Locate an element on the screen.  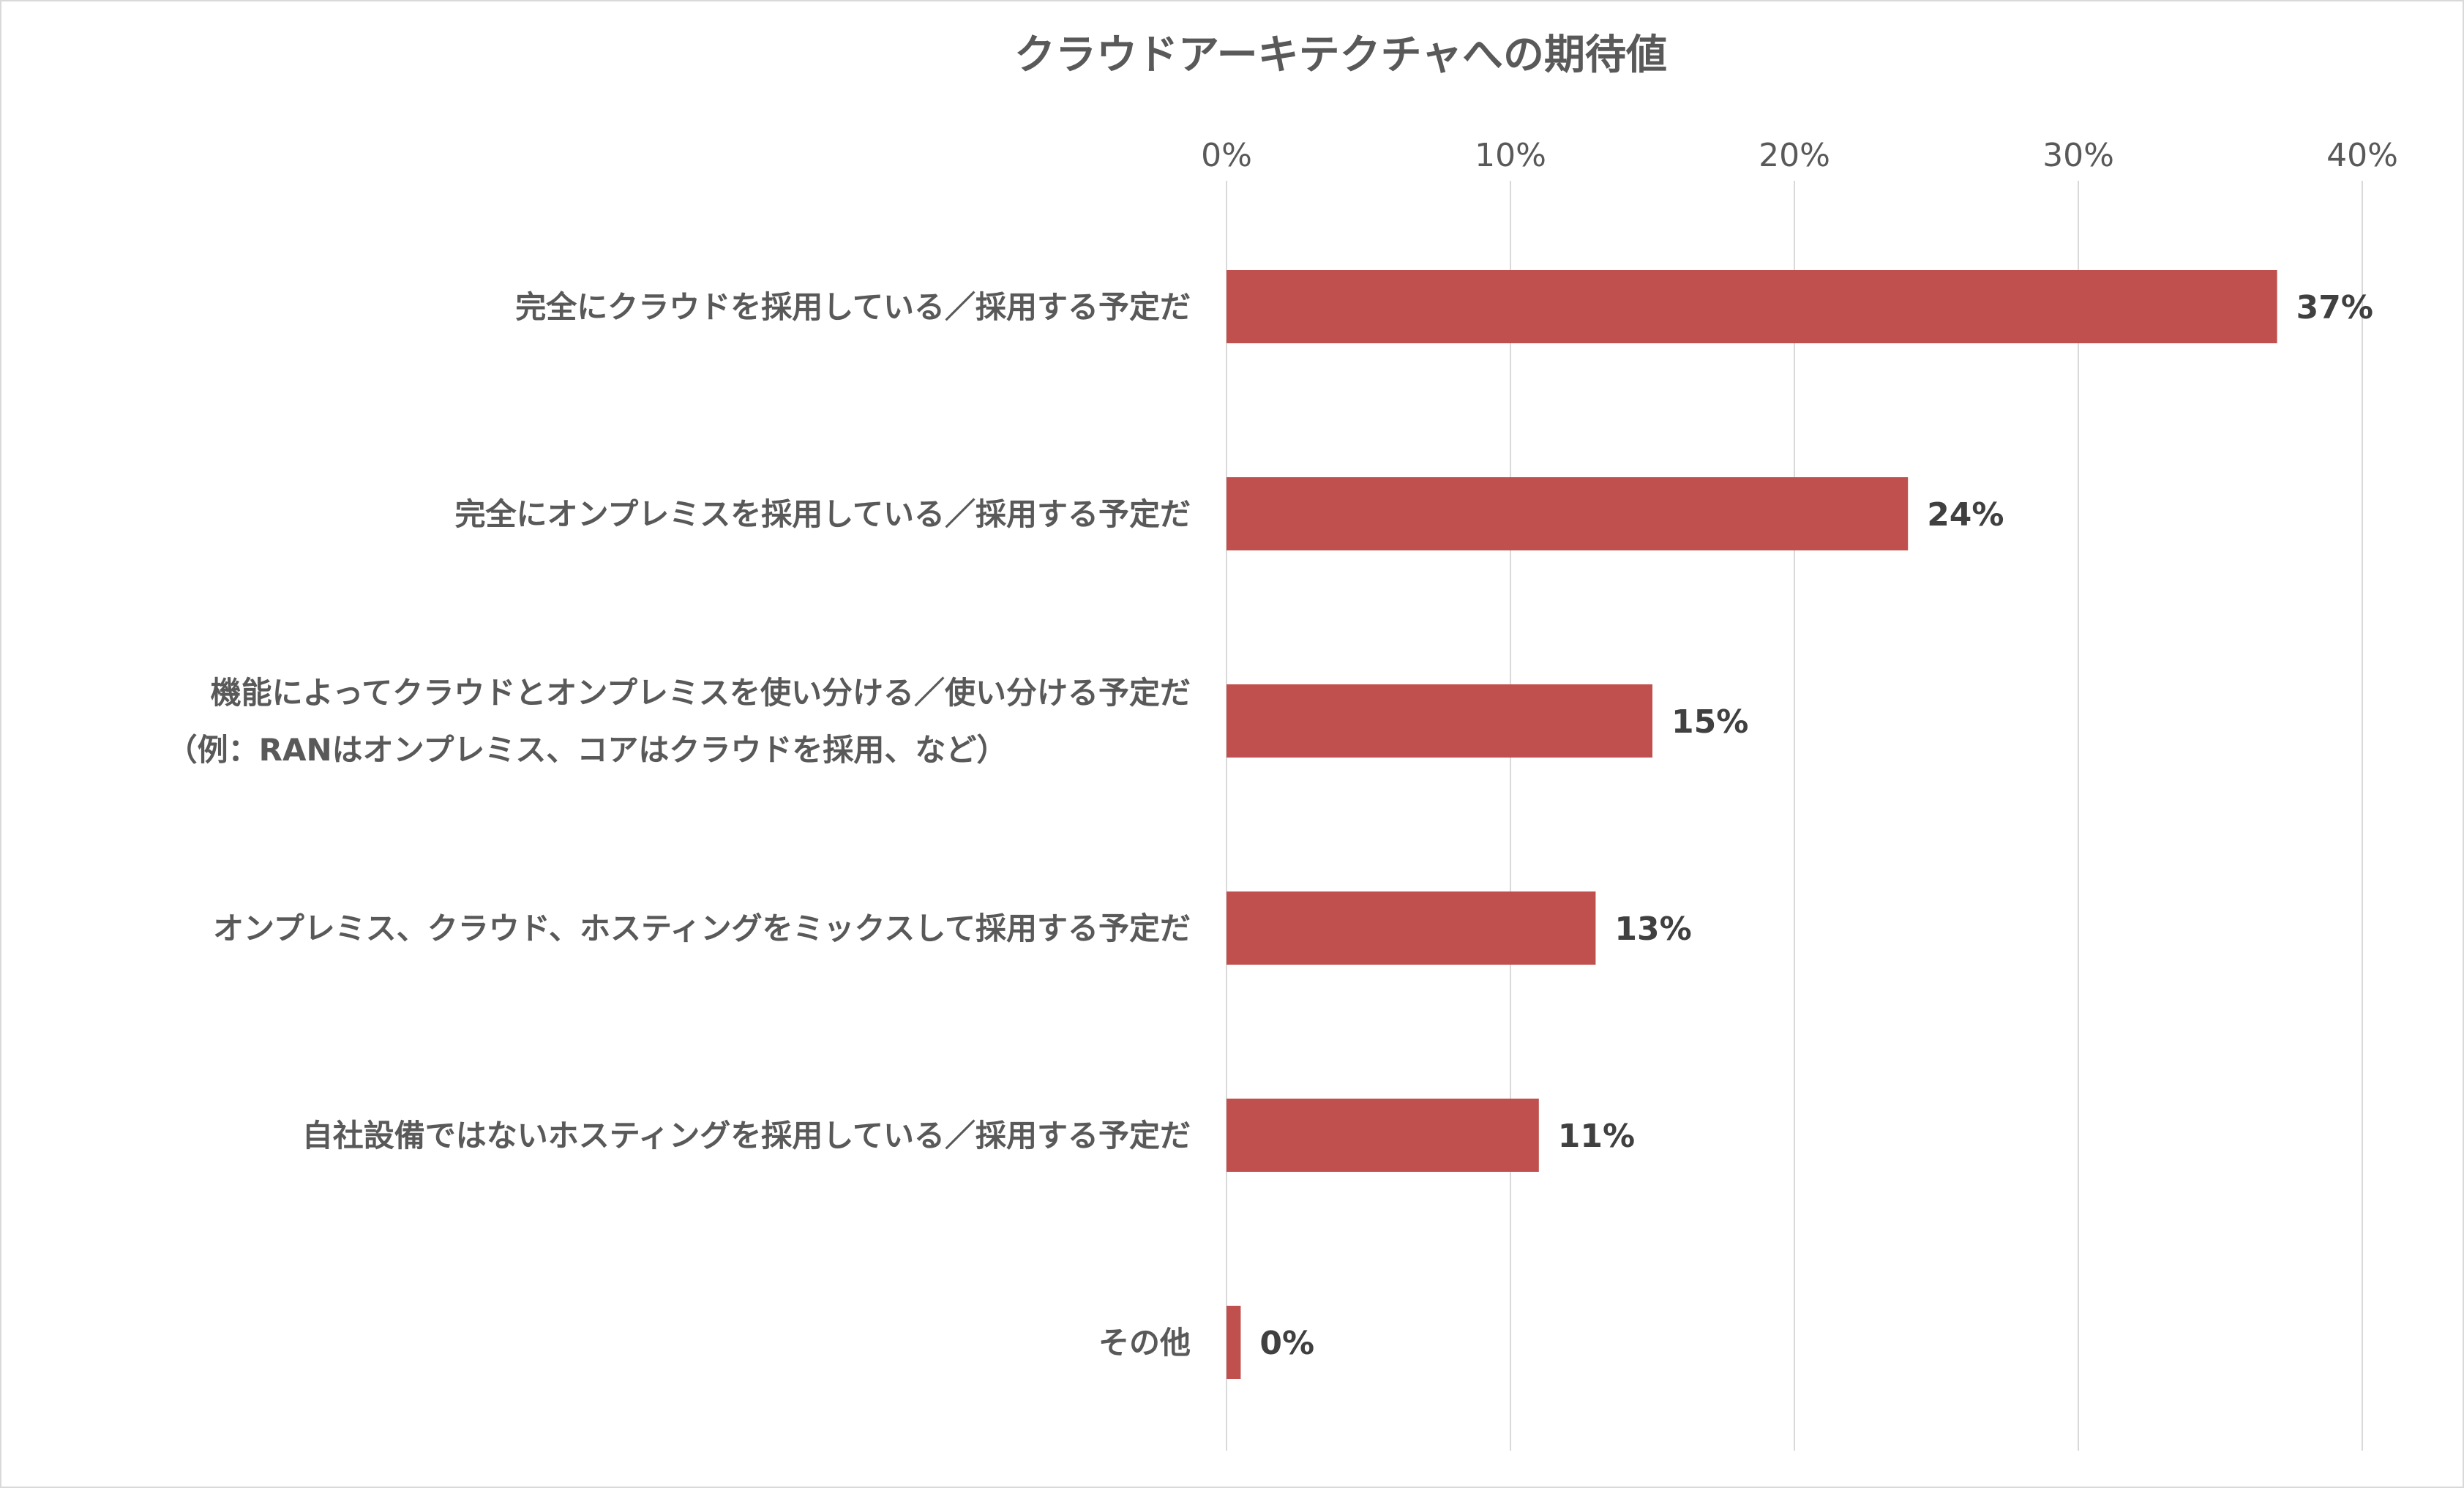
bar-value-label: 15% is located at coordinates (1709, 722).